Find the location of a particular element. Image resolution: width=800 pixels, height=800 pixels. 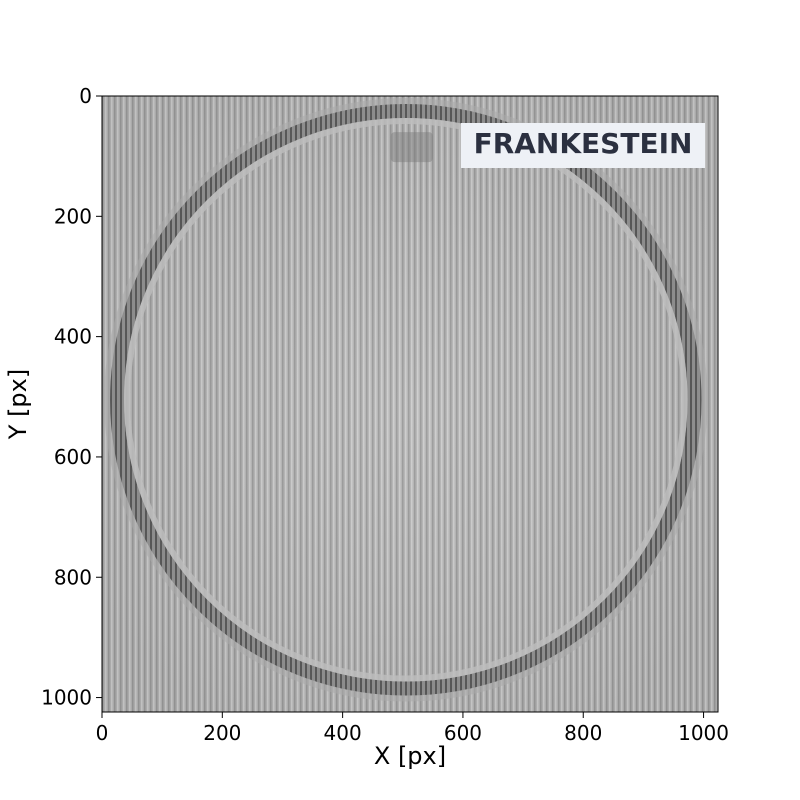

x-tick-label: 800 is located at coordinates (583, 733).